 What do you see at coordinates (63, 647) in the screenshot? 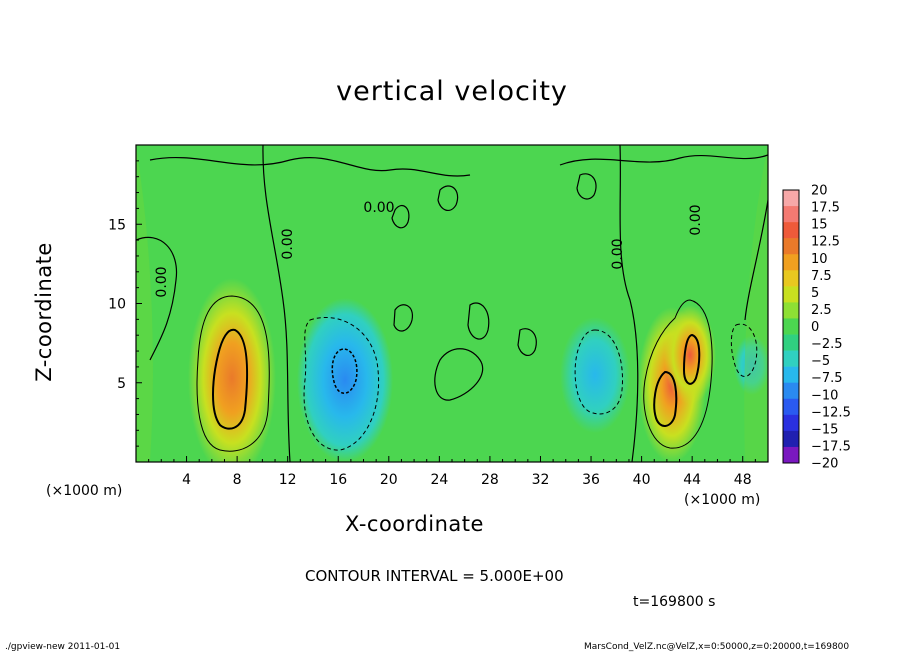
I see `footer-left-text: ./gpview-new 2011-01-01` at bounding box center [63, 647].